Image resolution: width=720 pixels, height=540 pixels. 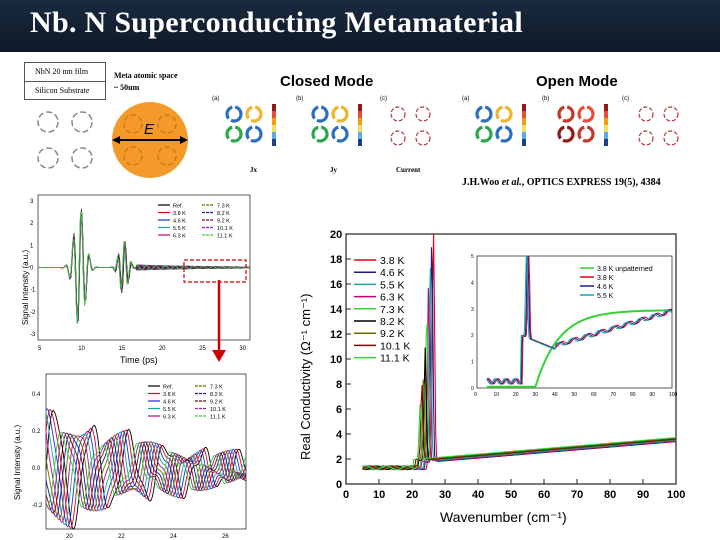 What do you see at coordinates (395, 346) in the screenshot?
I see `legend-entry: 10.1 K` at bounding box center [395, 346].